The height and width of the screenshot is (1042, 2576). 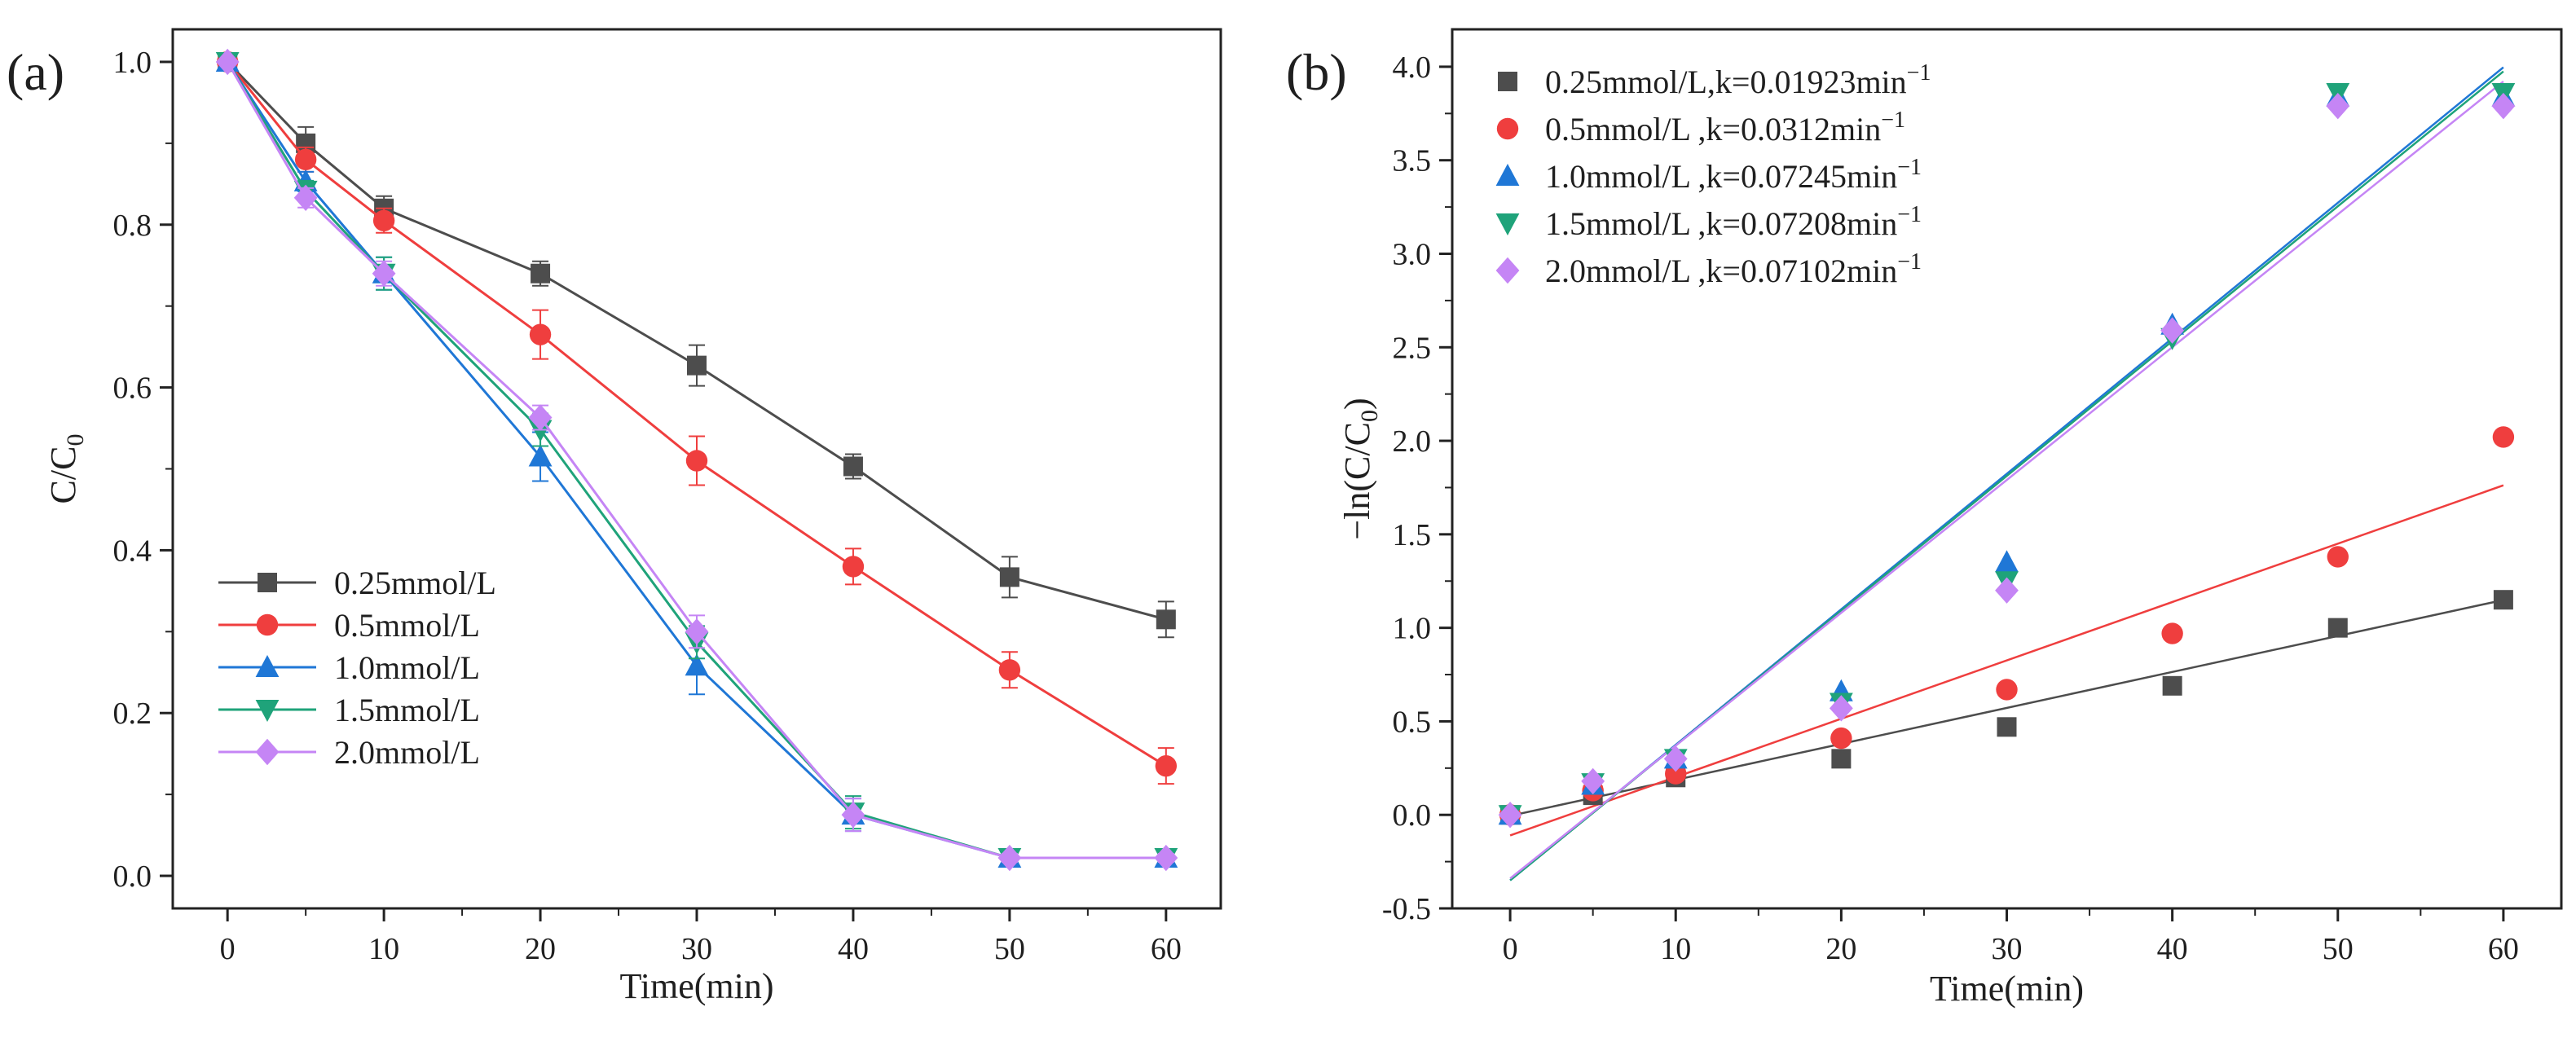 I want to click on panel-a-y-axis-title: C/C0, so click(x=66, y=469).